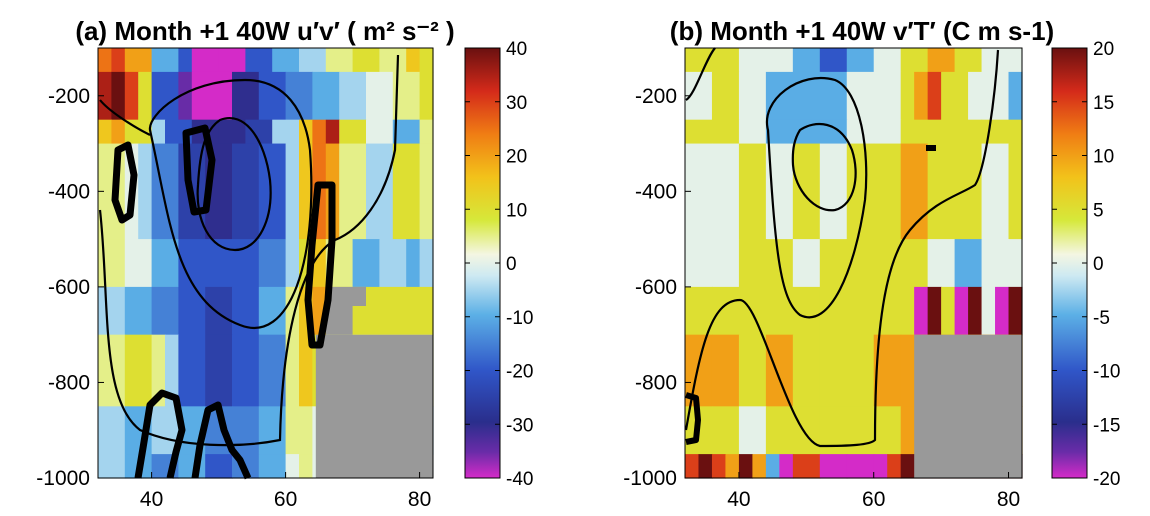 Image resolution: width=1150 pixels, height=516 pixels. What do you see at coordinates (1103, 49) in the screenshot?
I see `colorbar-tick-label: 20` at bounding box center [1103, 49].